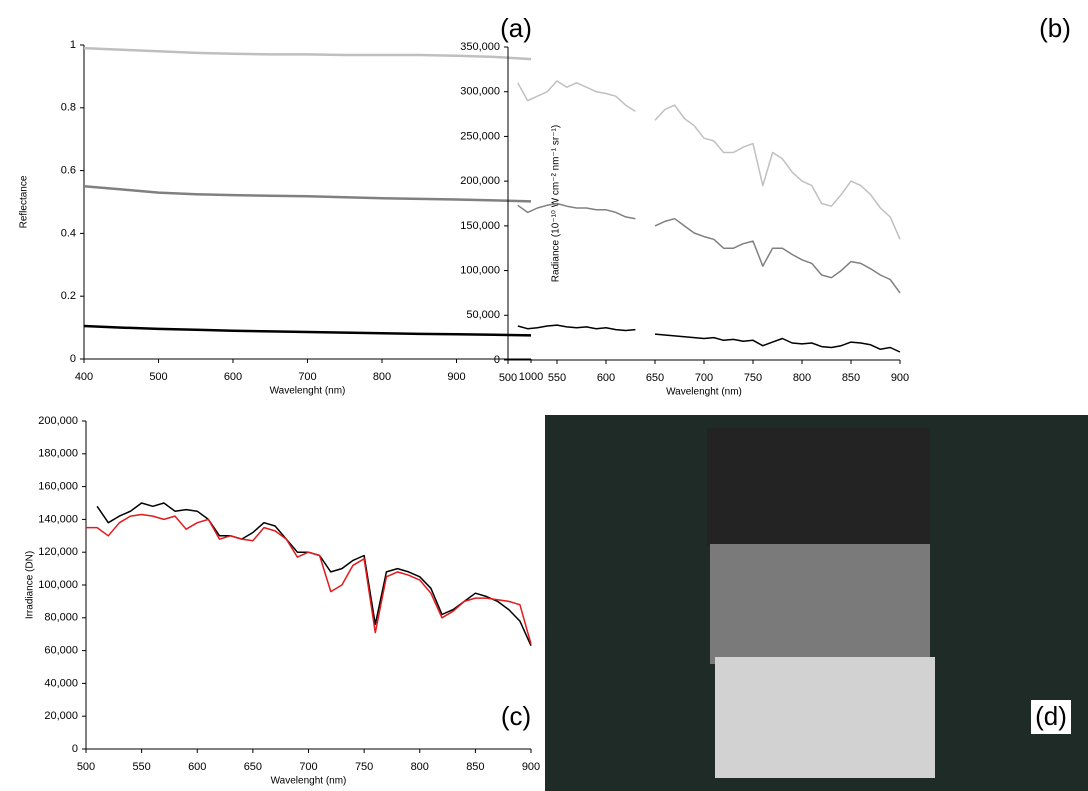 Image resolution: width=1088 pixels, height=791 pixels. I want to click on panel-label: (c), so click(516, 716).